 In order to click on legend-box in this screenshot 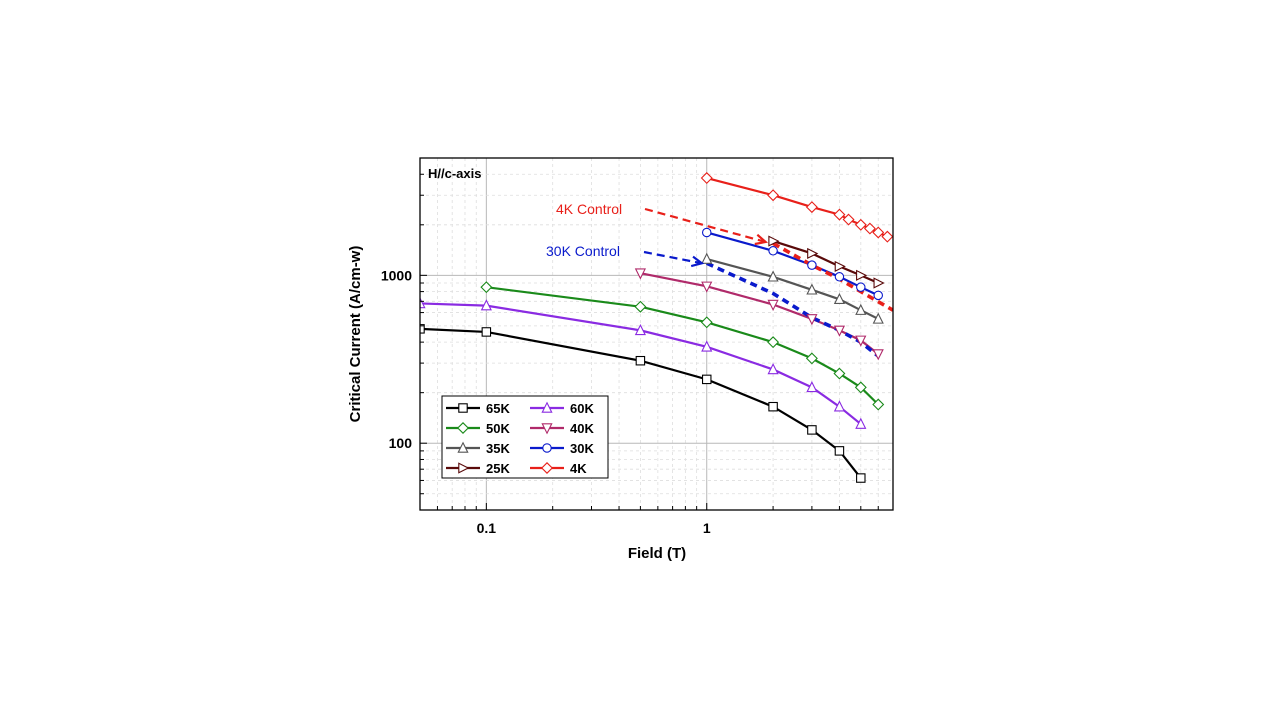, I will do `click(525, 437)`.